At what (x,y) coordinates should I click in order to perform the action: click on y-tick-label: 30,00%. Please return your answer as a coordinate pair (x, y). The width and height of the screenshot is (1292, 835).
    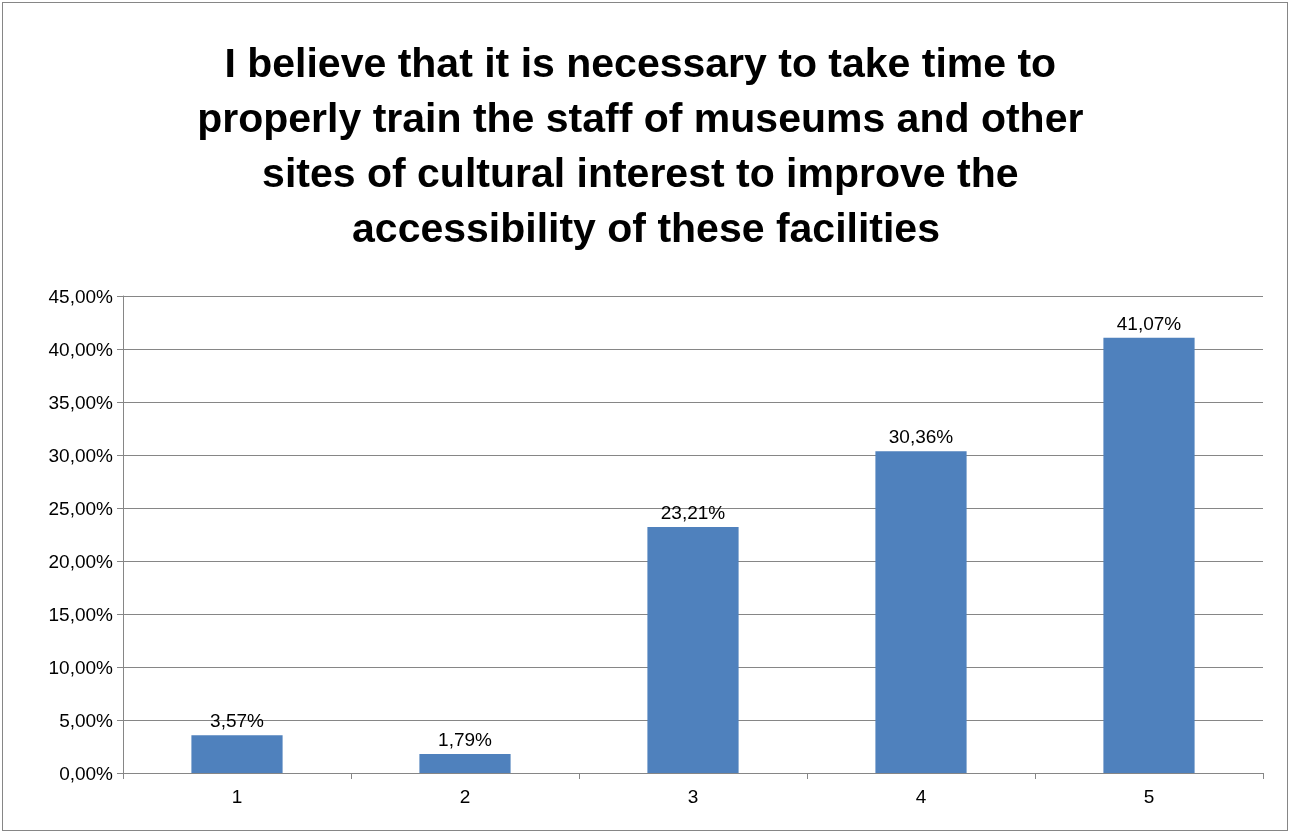
    Looking at the image, I should click on (81, 455).